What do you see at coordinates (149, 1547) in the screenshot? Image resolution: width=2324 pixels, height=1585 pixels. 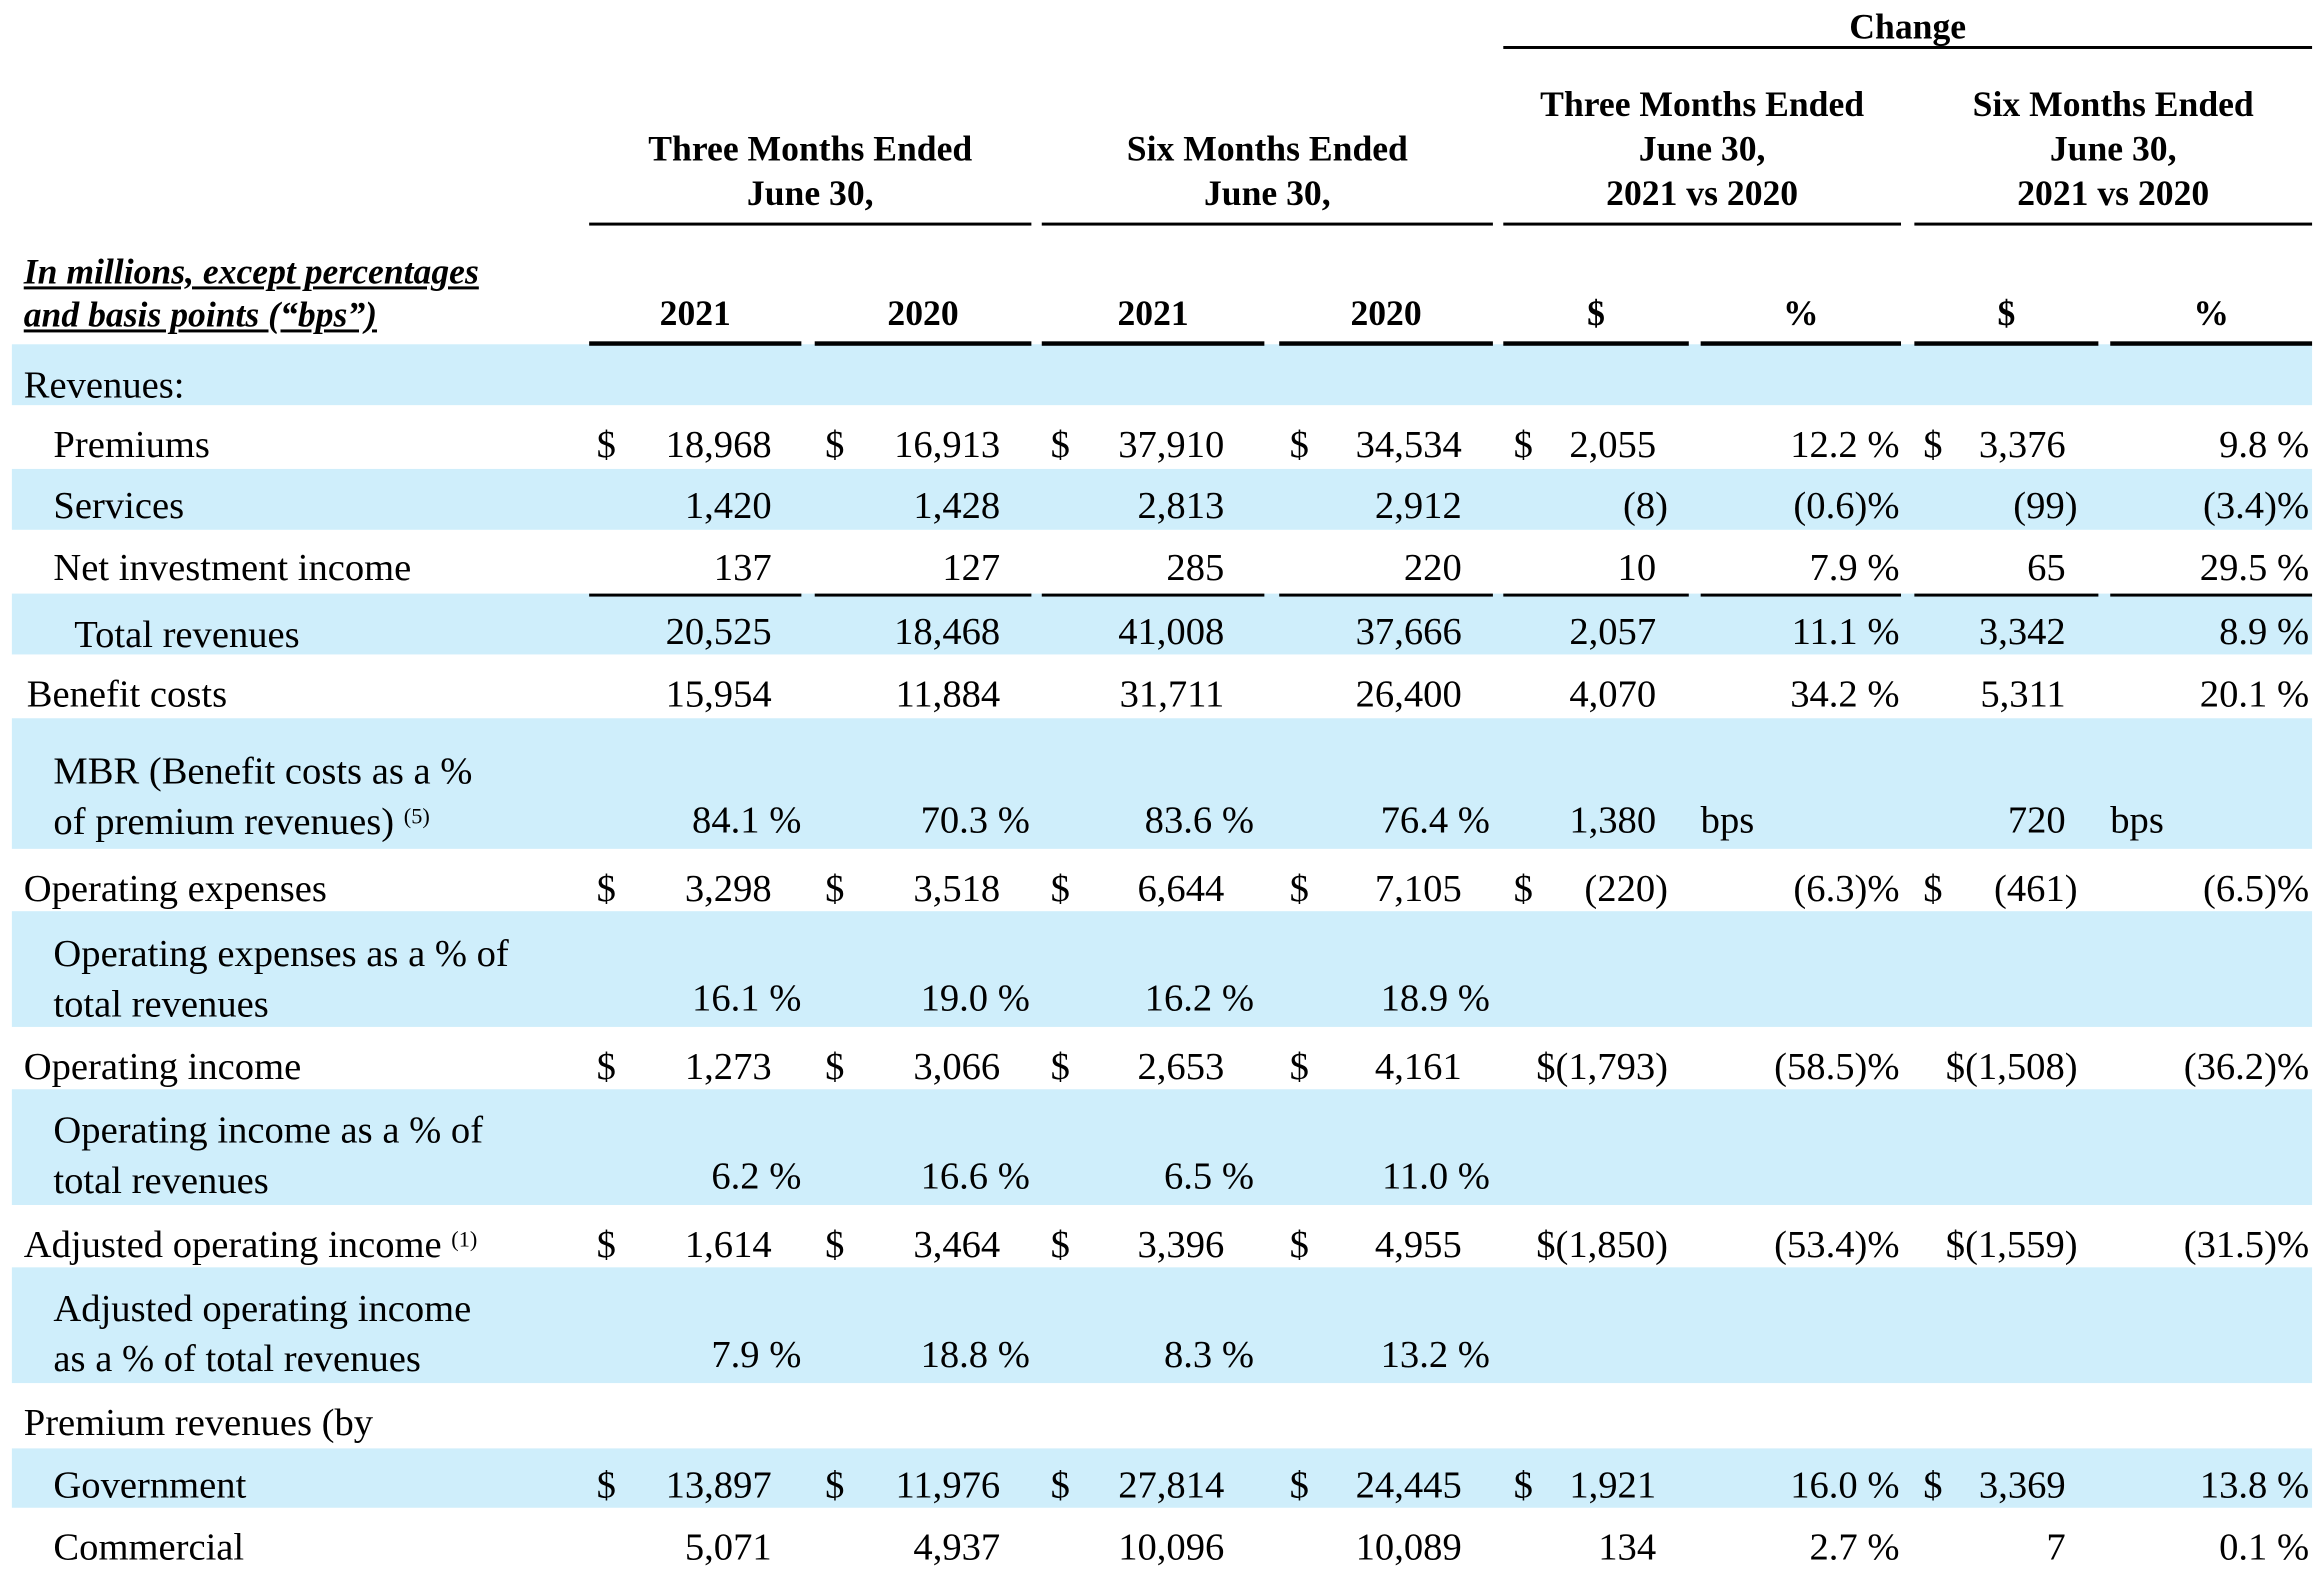 I see `commercial-label: Commercial` at bounding box center [149, 1547].